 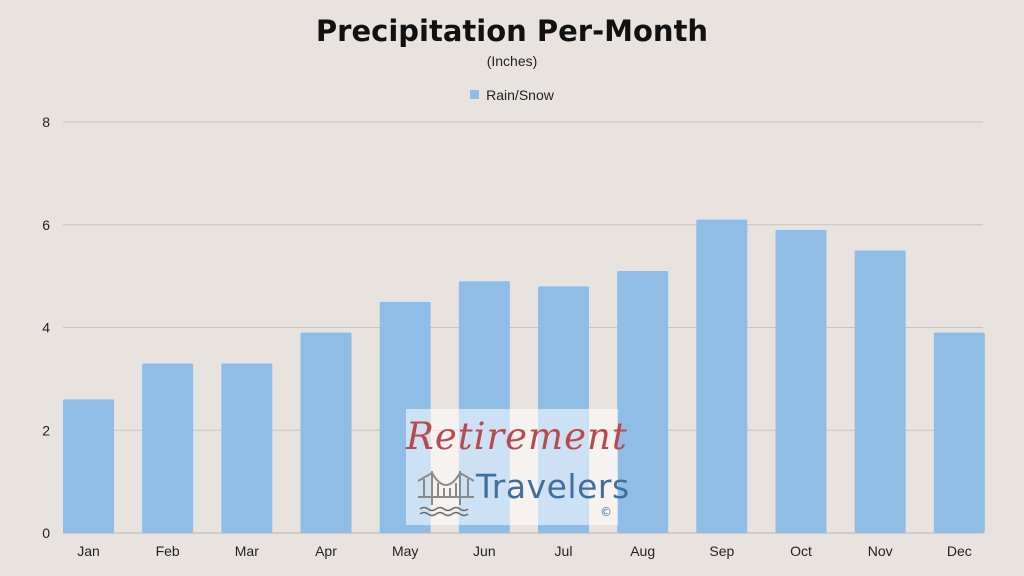 What do you see at coordinates (46, 533) in the screenshot?
I see `y-tick-label: 0` at bounding box center [46, 533].